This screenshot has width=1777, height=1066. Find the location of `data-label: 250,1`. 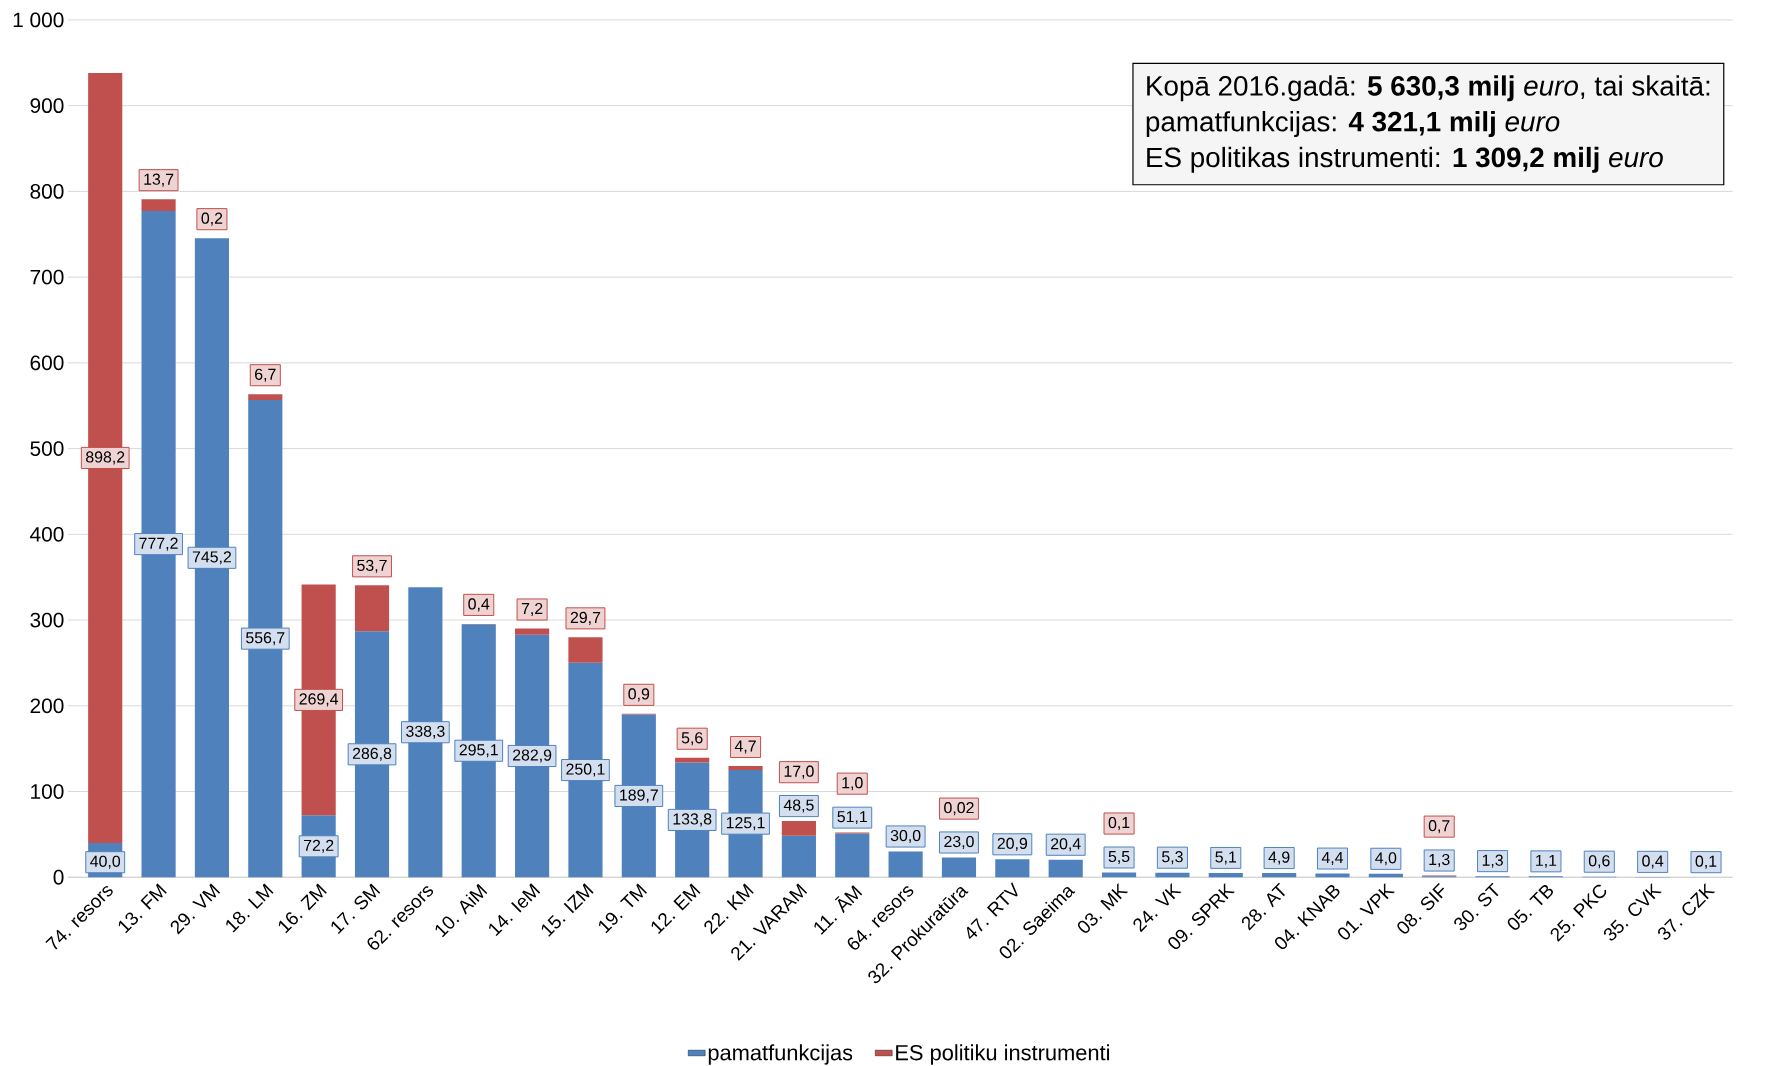

data-label: 250,1 is located at coordinates (585, 770).